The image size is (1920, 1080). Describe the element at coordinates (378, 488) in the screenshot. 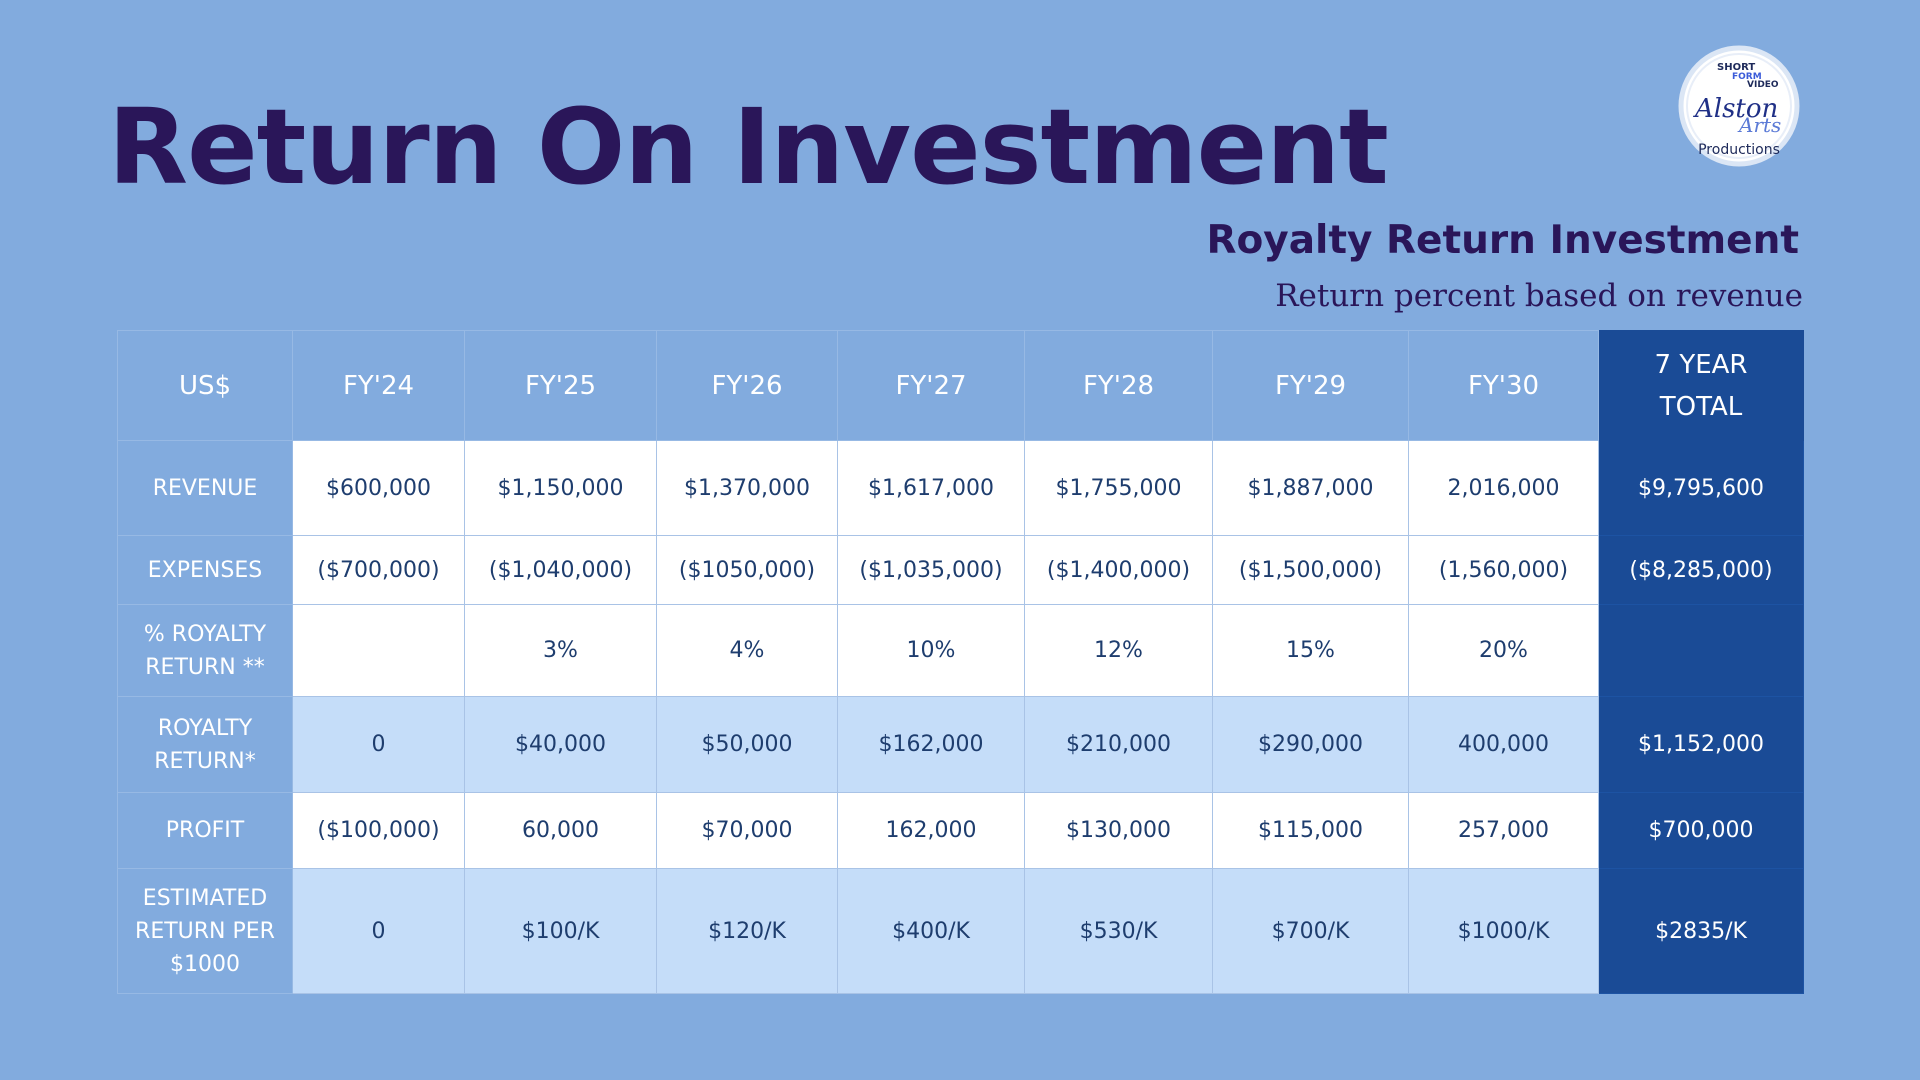

I see `table-cell: $600,000` at that location.